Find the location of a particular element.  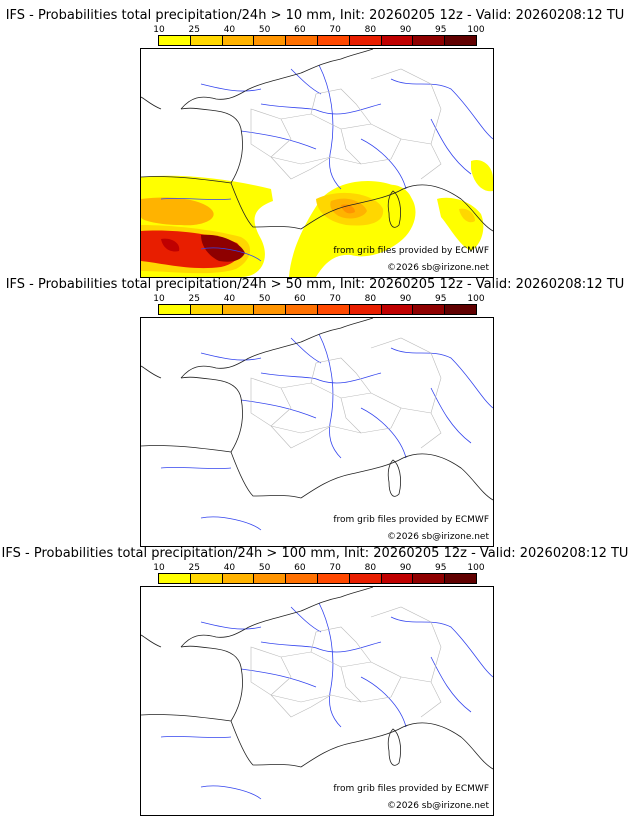

precip-overlay is located at coordinates (317, 218).